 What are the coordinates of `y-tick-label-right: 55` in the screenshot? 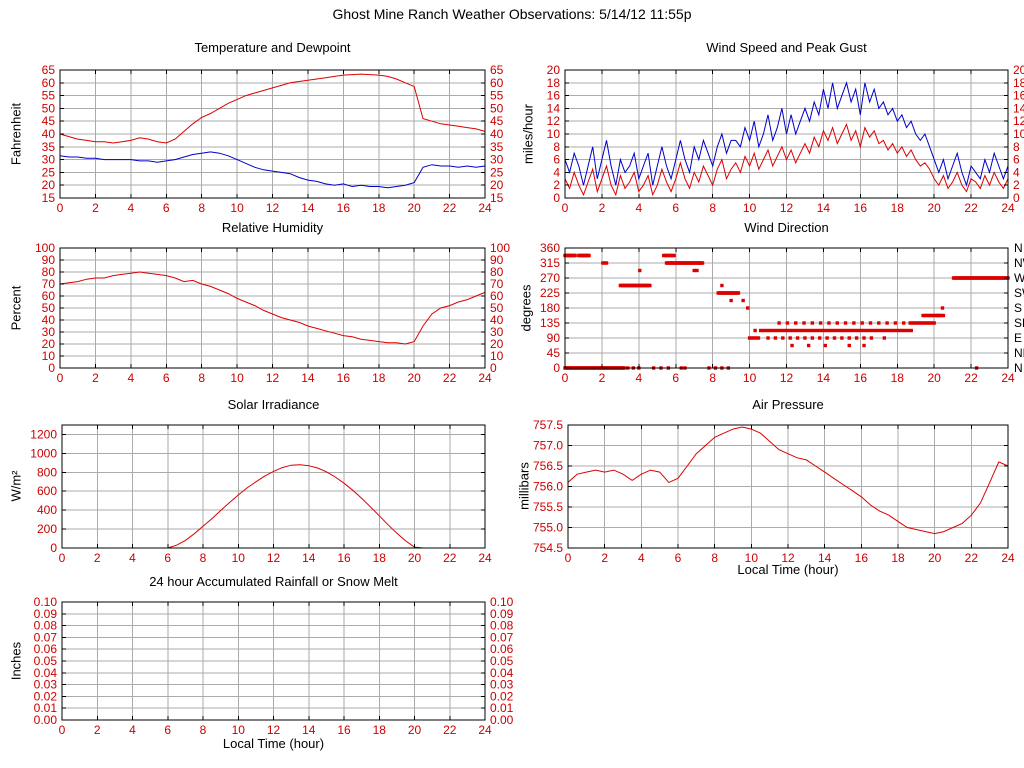 It's located at (497, 96).